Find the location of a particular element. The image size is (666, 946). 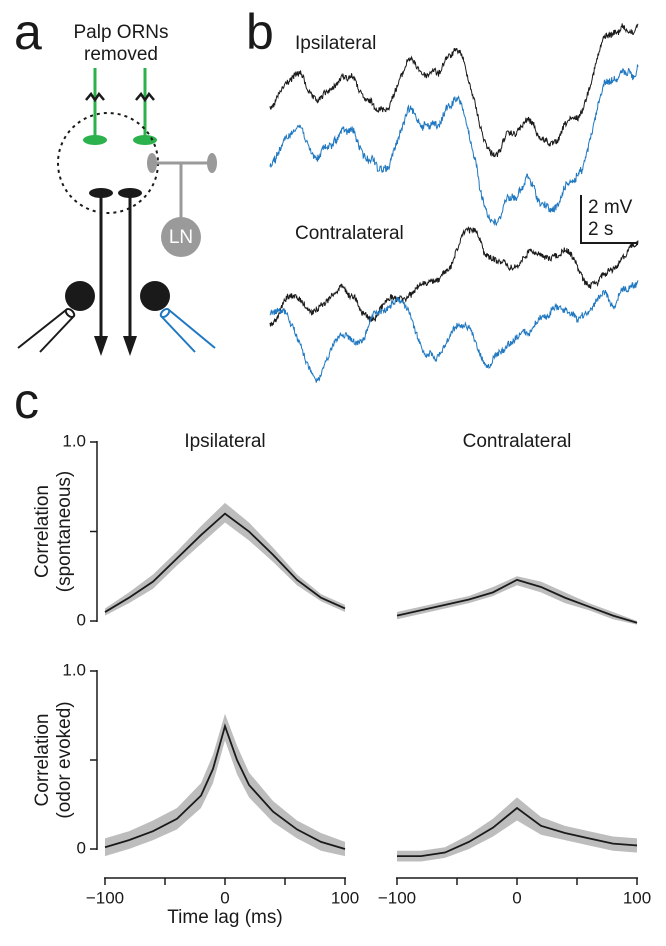

scale-label: 2 mV is located at coordinates (610, 207).